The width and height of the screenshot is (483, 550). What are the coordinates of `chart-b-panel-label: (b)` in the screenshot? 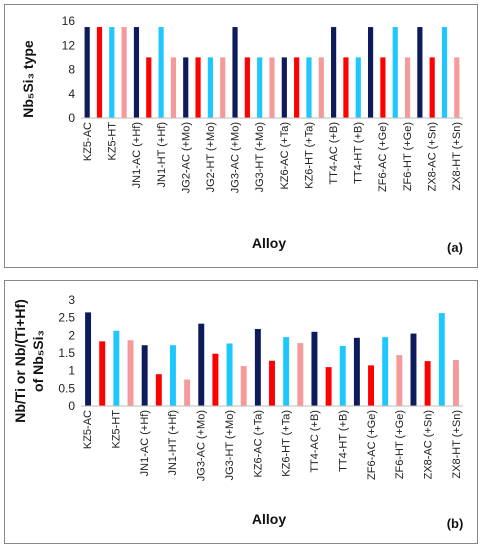 It's located at (455, 523).